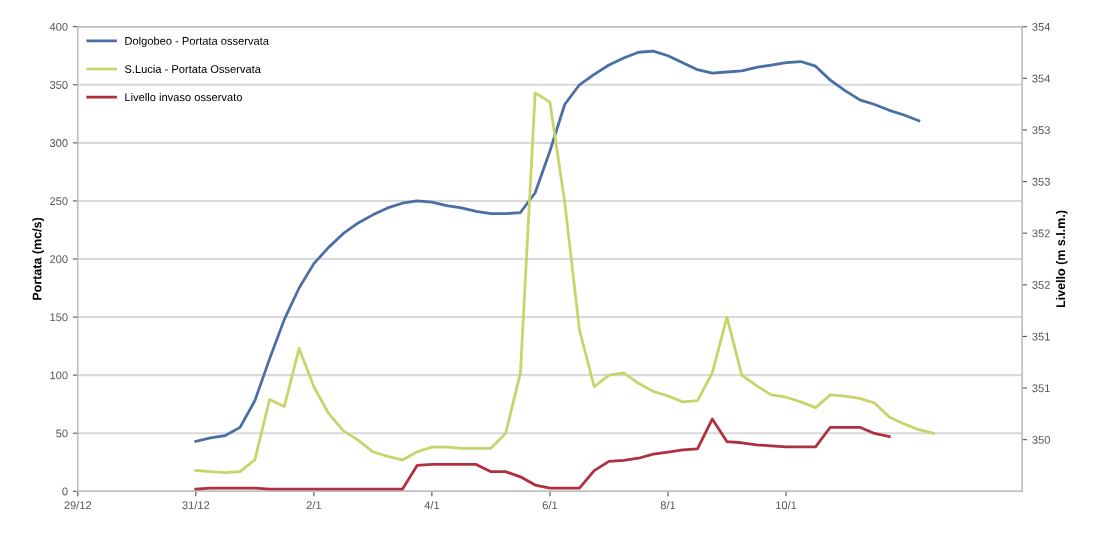 This screenshot has height=534, width=1111. Describe the element at coordinates (786, 505) in the screenshot. I see `x-tick-label: 10/1` at that location.